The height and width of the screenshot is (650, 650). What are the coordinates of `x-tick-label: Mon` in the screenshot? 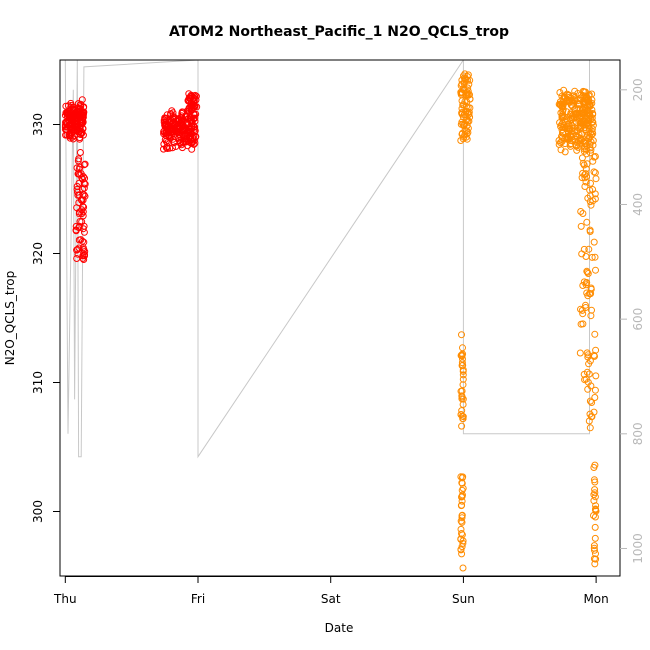 It's located at (595, 599).